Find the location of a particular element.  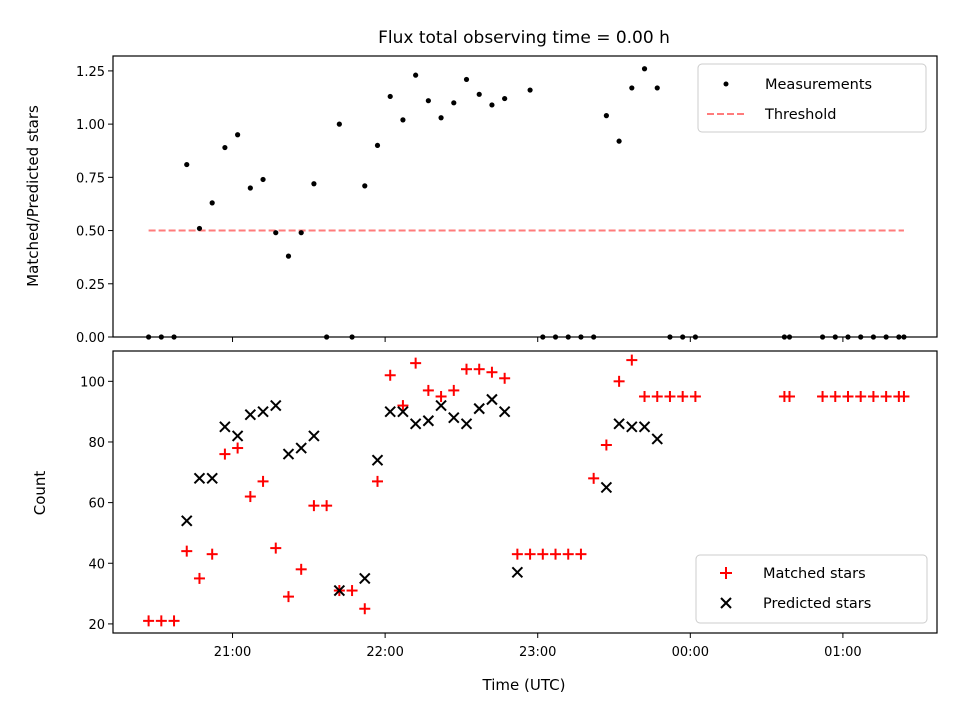

x-tick-label: 00:00 is located at coordinates (690, 652).